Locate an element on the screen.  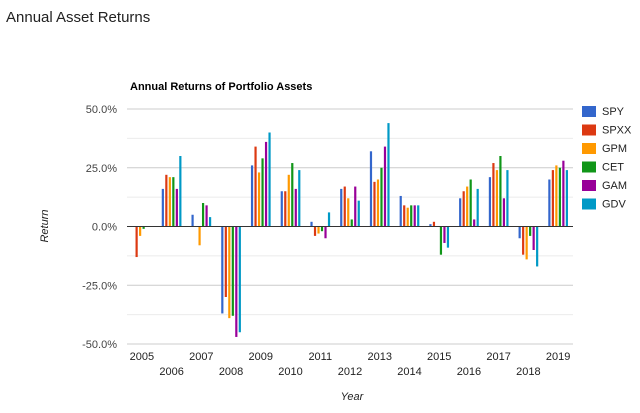
x-tick-label: 2013 is located at coordinates (379, 357).